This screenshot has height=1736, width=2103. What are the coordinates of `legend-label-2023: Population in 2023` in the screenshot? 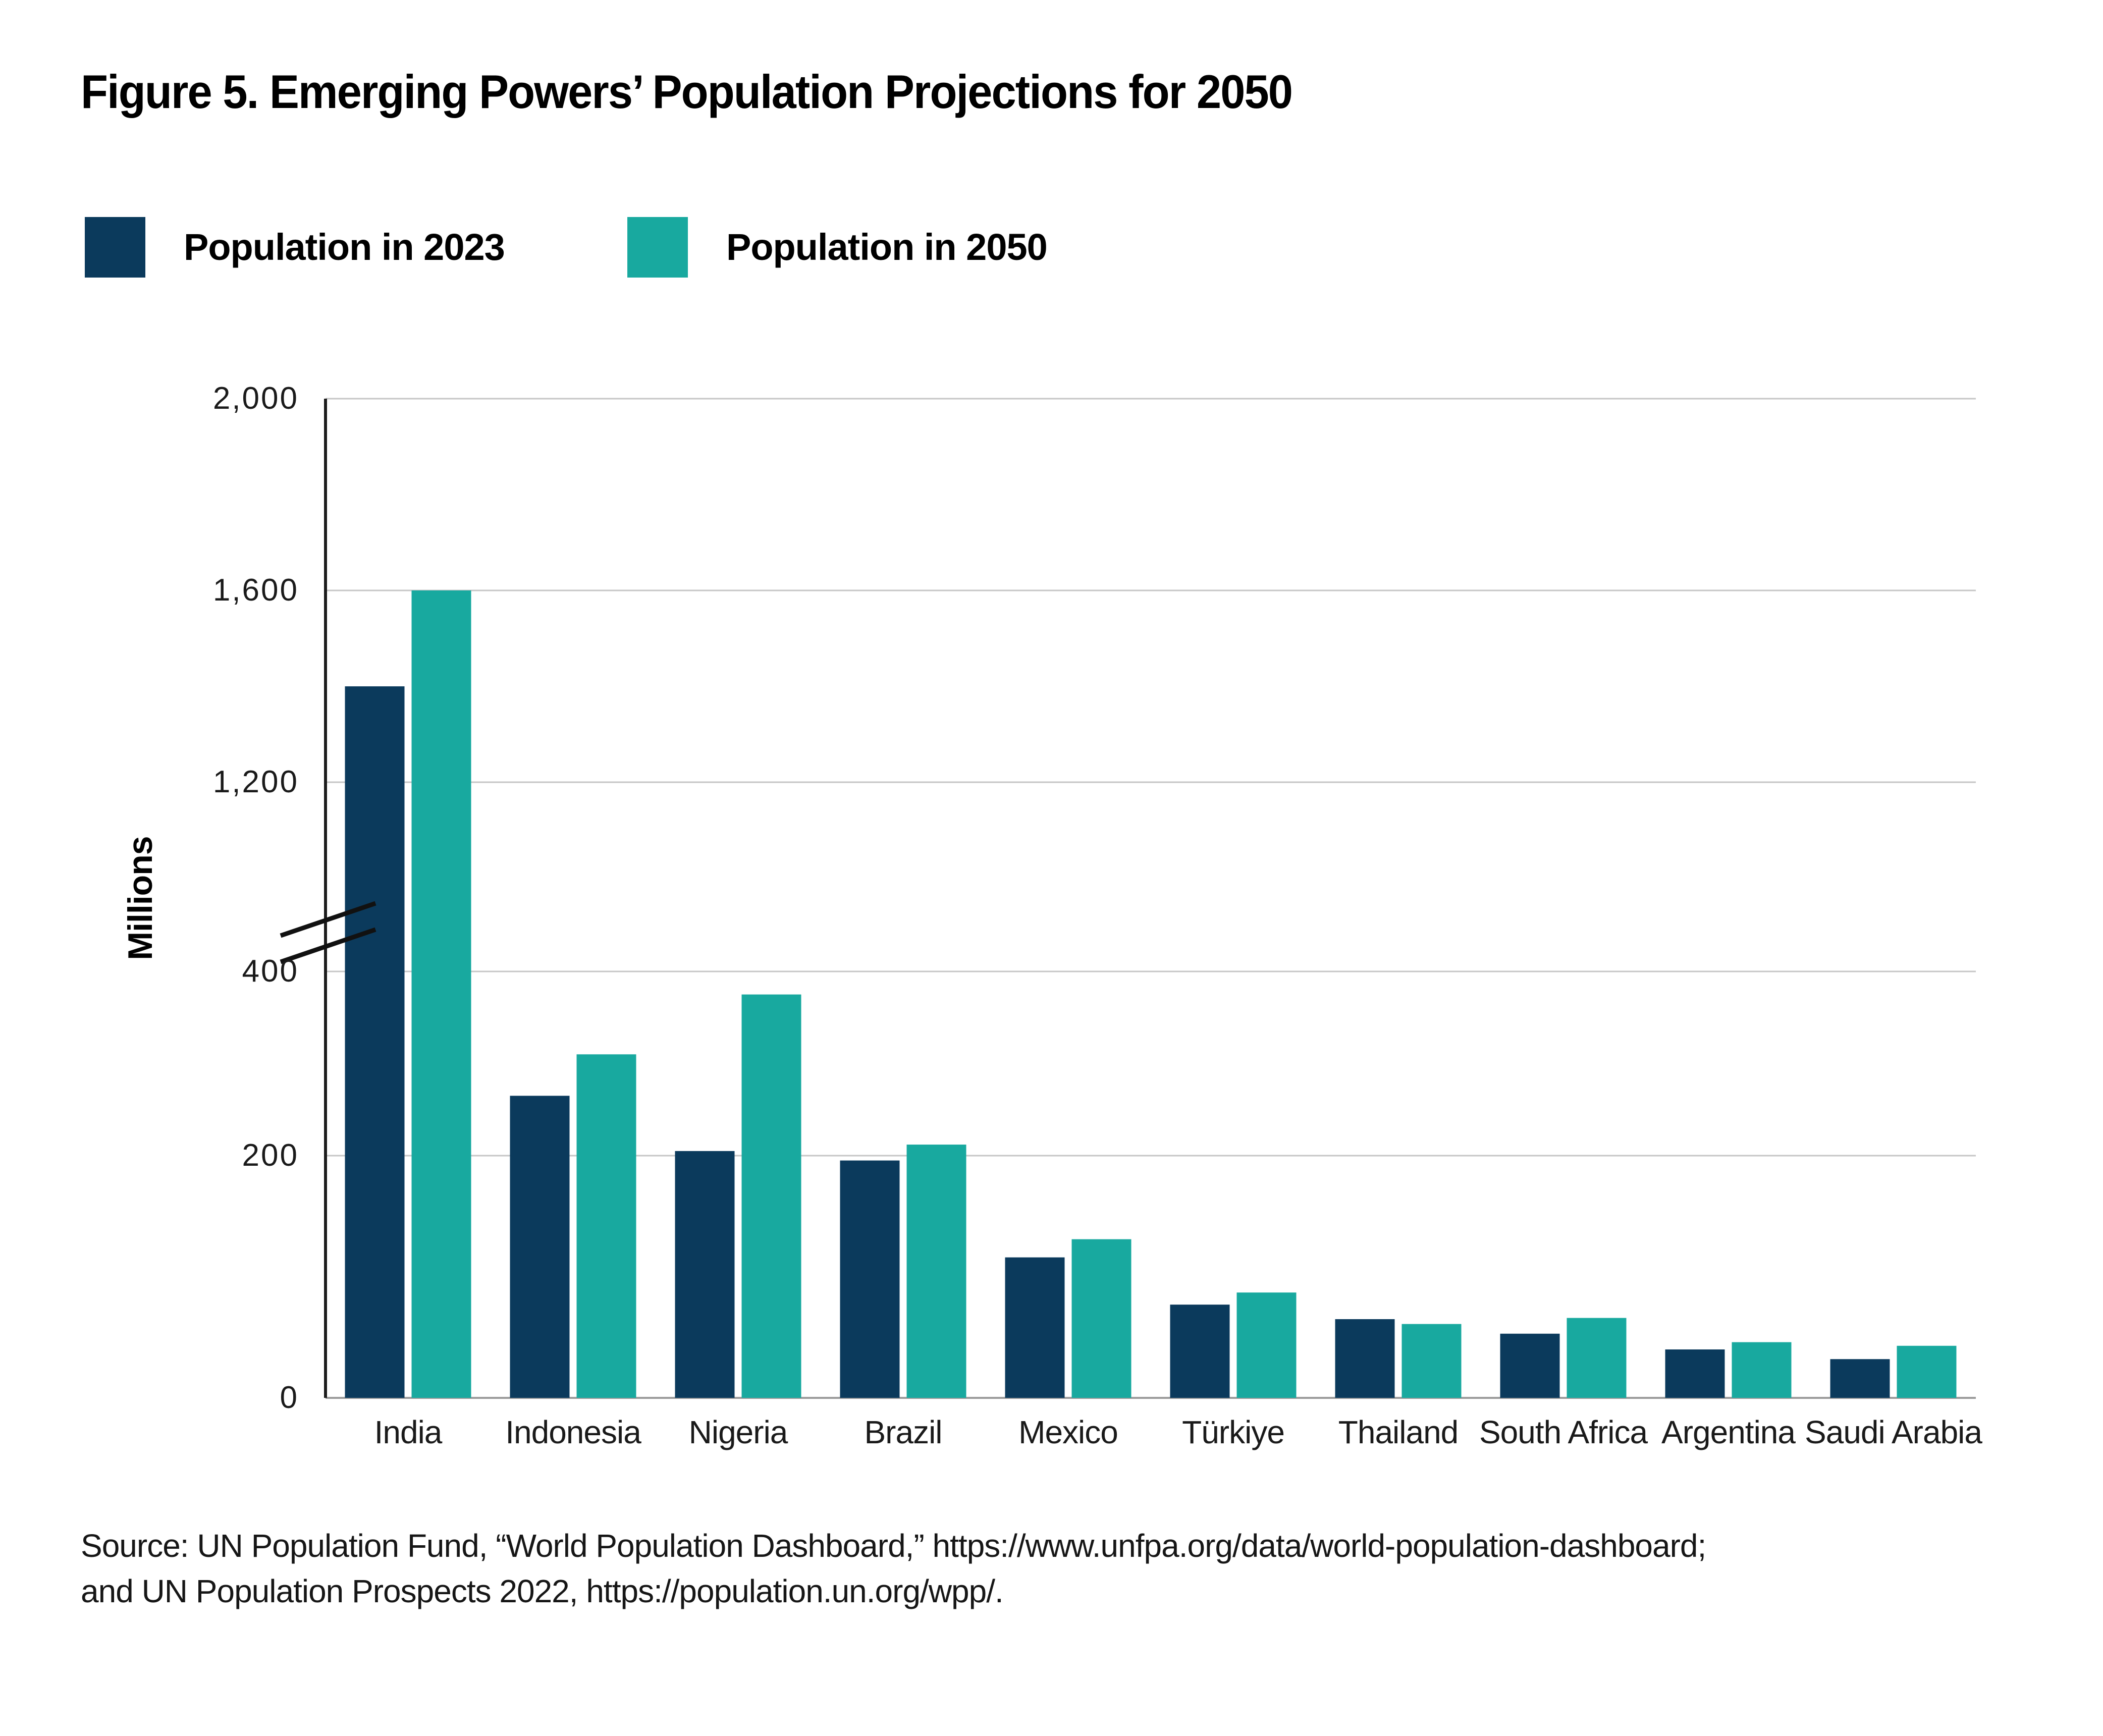 It's located at (344, 247).